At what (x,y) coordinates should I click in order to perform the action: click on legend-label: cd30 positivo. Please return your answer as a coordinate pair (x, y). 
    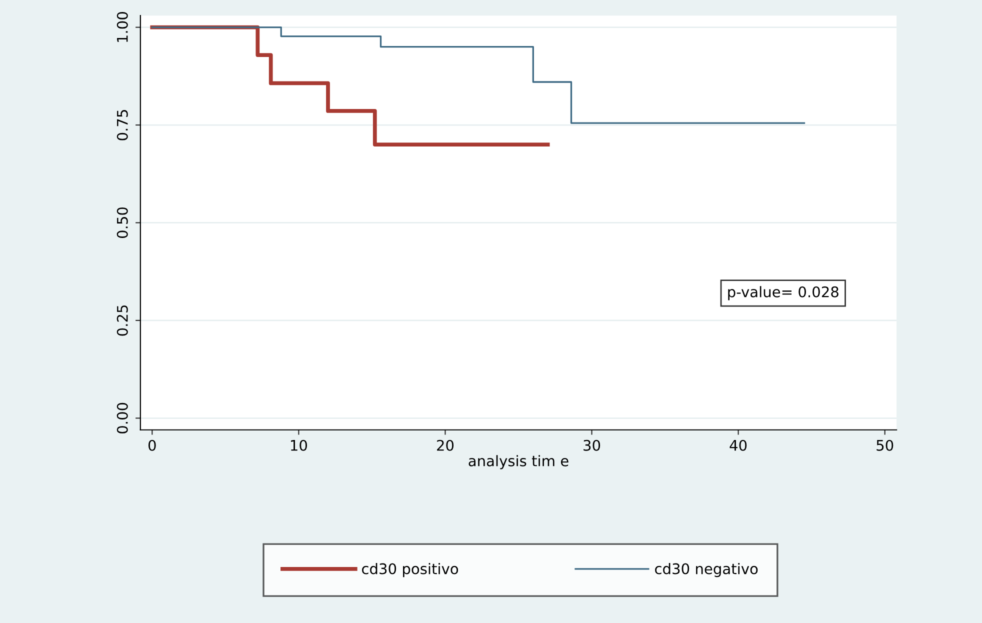
    Looking at the image, I should click on (410, 570).